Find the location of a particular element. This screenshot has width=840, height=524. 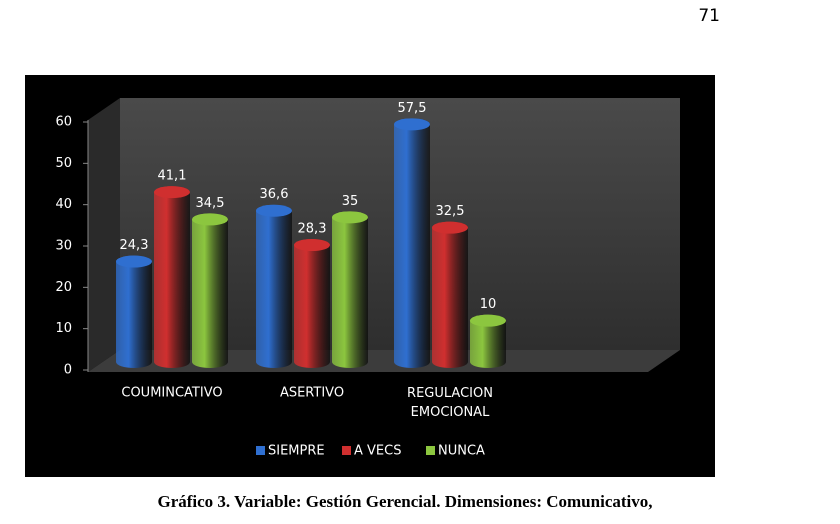

value-label: 41,1 is located at coordinates (172, 176).